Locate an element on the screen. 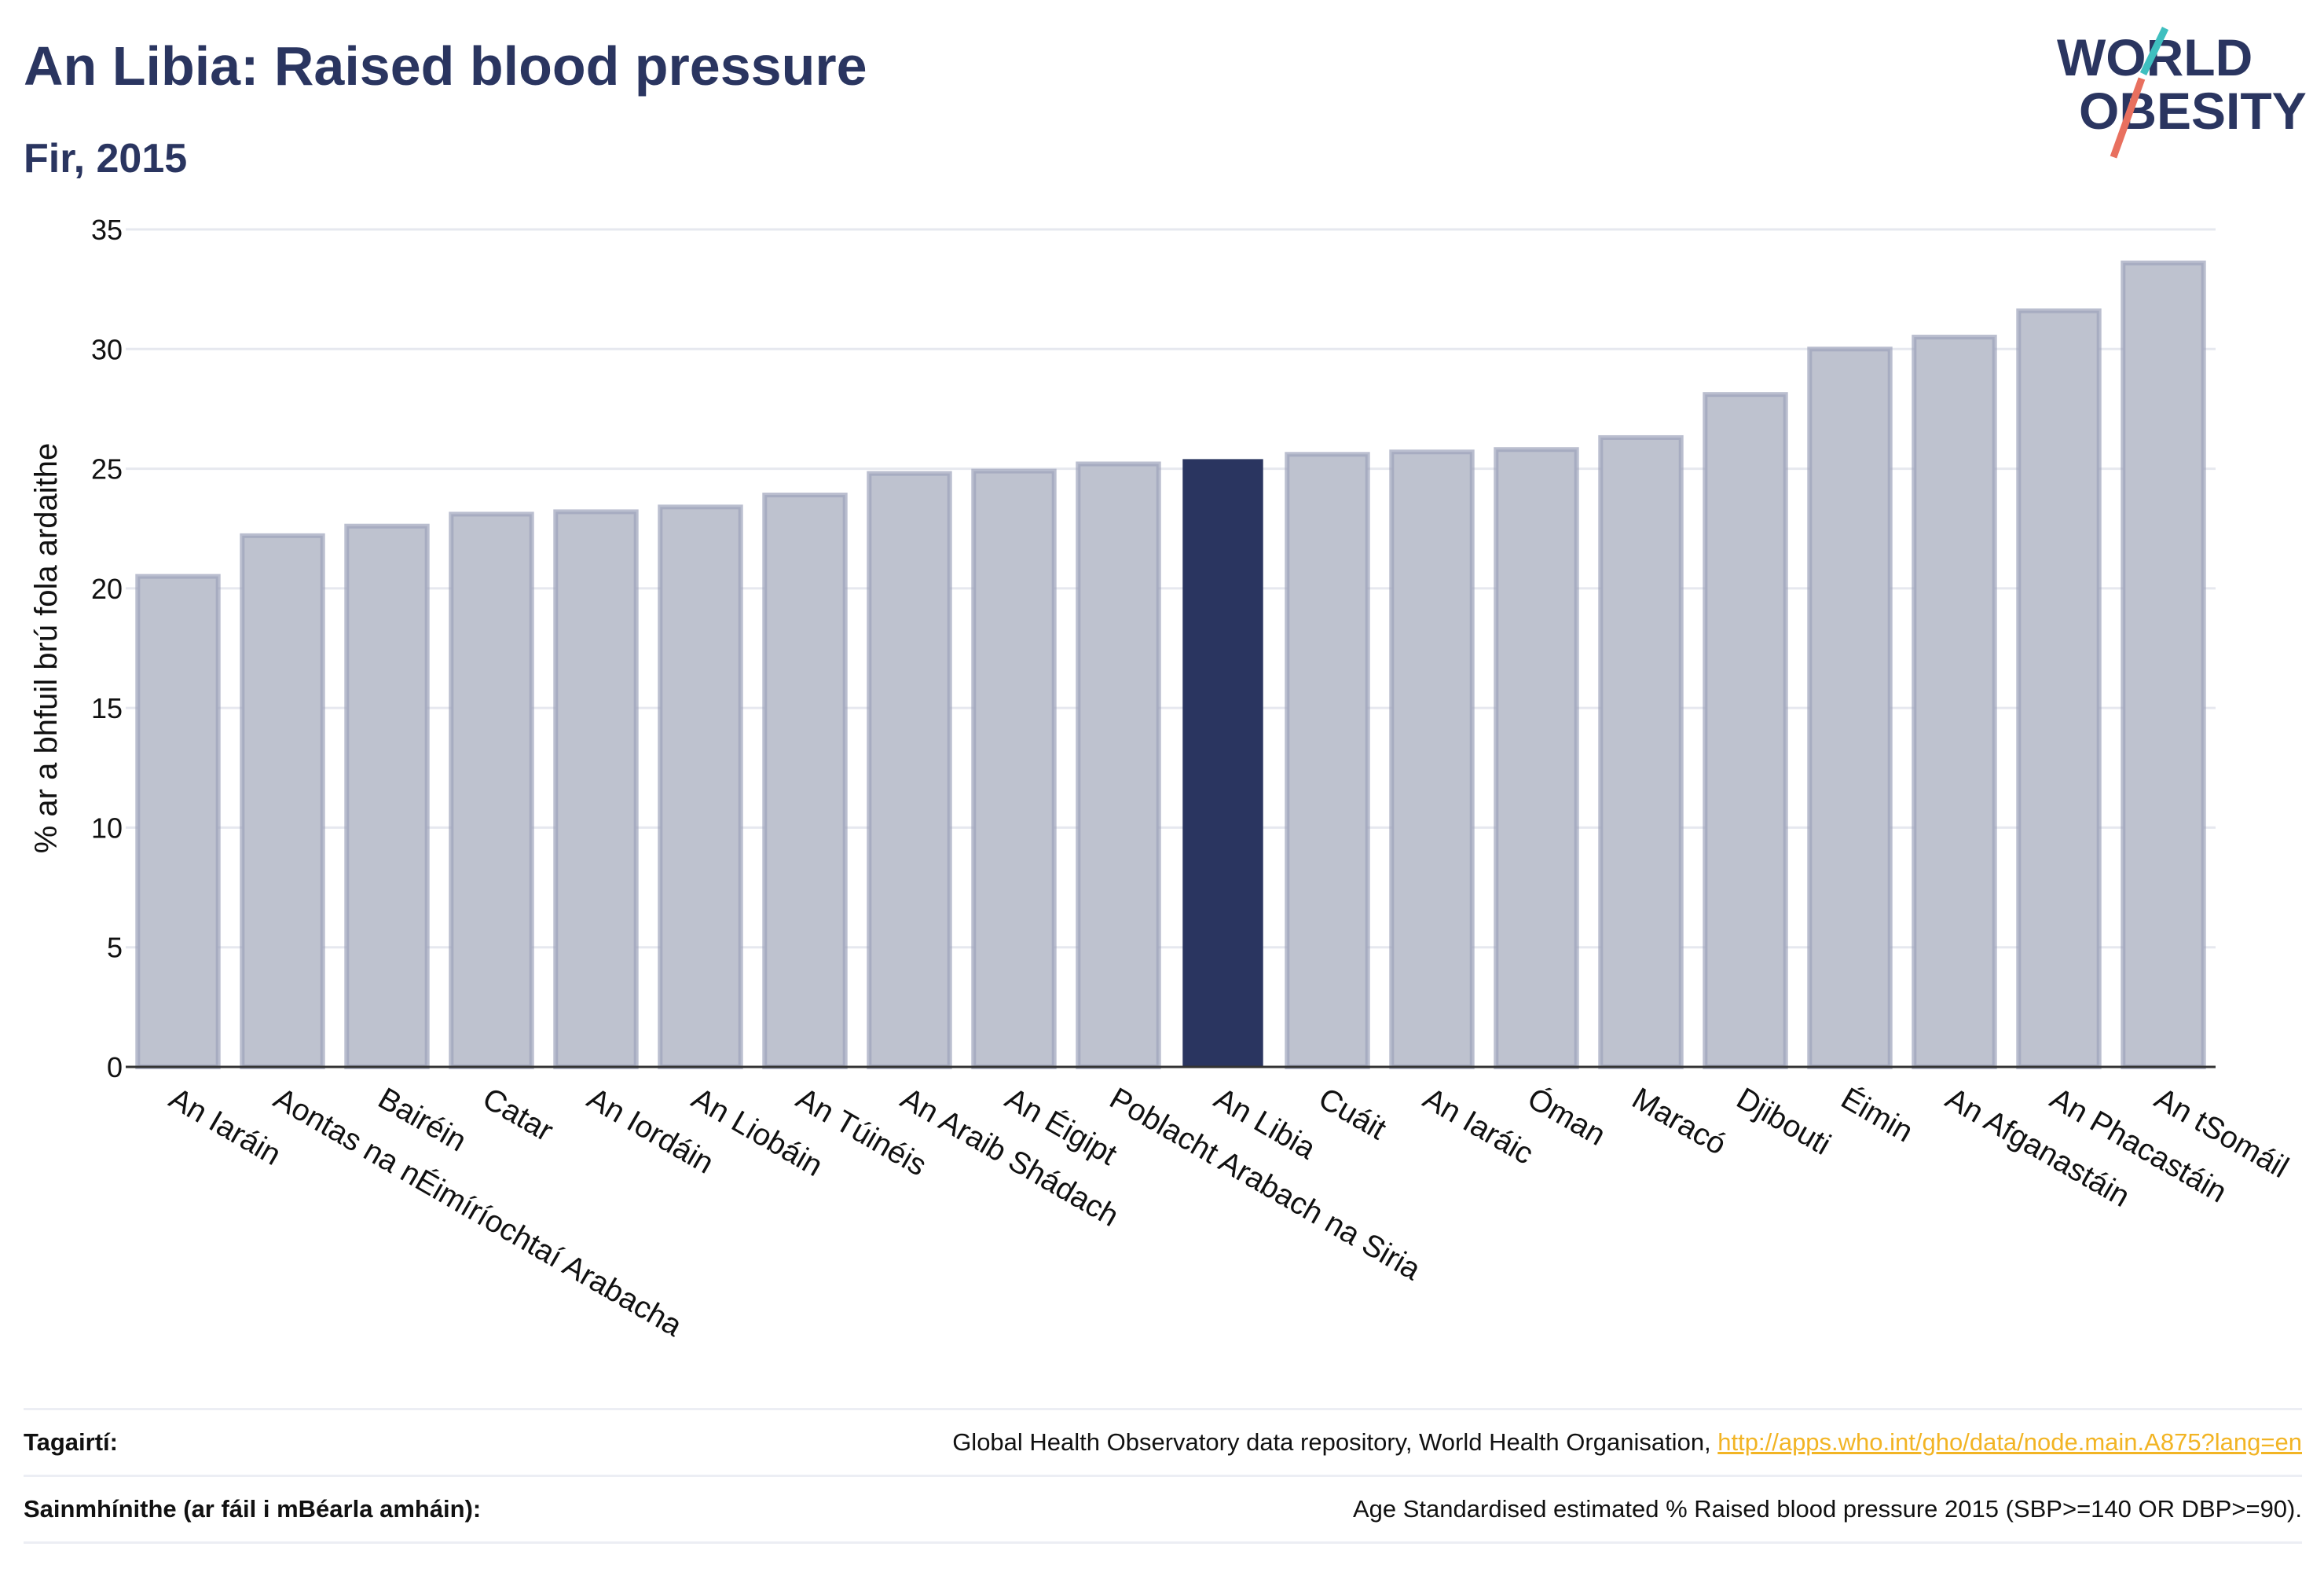 Image resolution: width=2324 pixels, height=1576 pixels. bar-highlighted is located at coordinates (1222, 763).